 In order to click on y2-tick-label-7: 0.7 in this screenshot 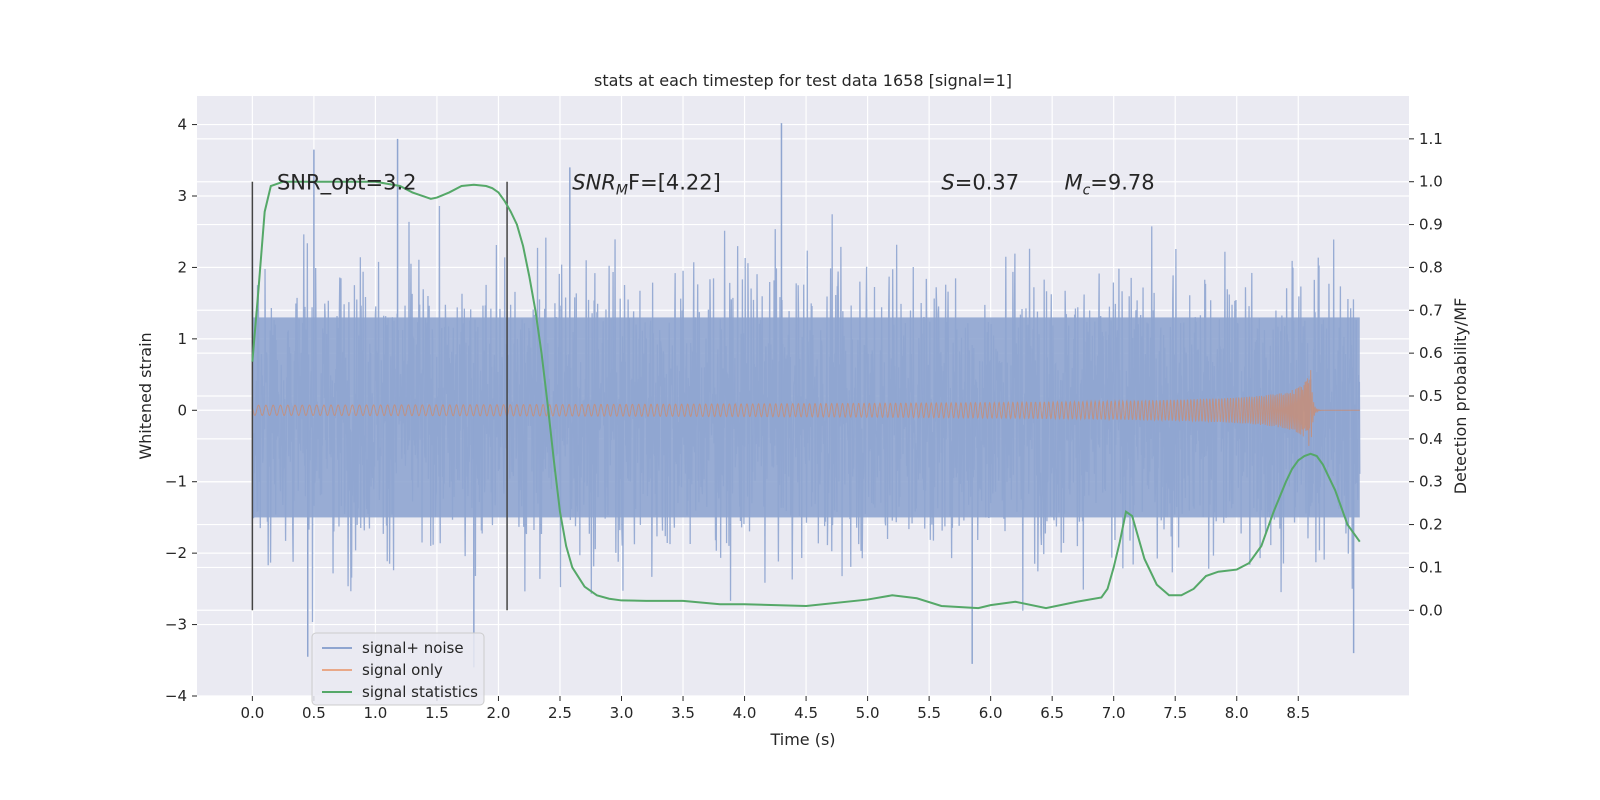, I will do `click(1431, 310)`.